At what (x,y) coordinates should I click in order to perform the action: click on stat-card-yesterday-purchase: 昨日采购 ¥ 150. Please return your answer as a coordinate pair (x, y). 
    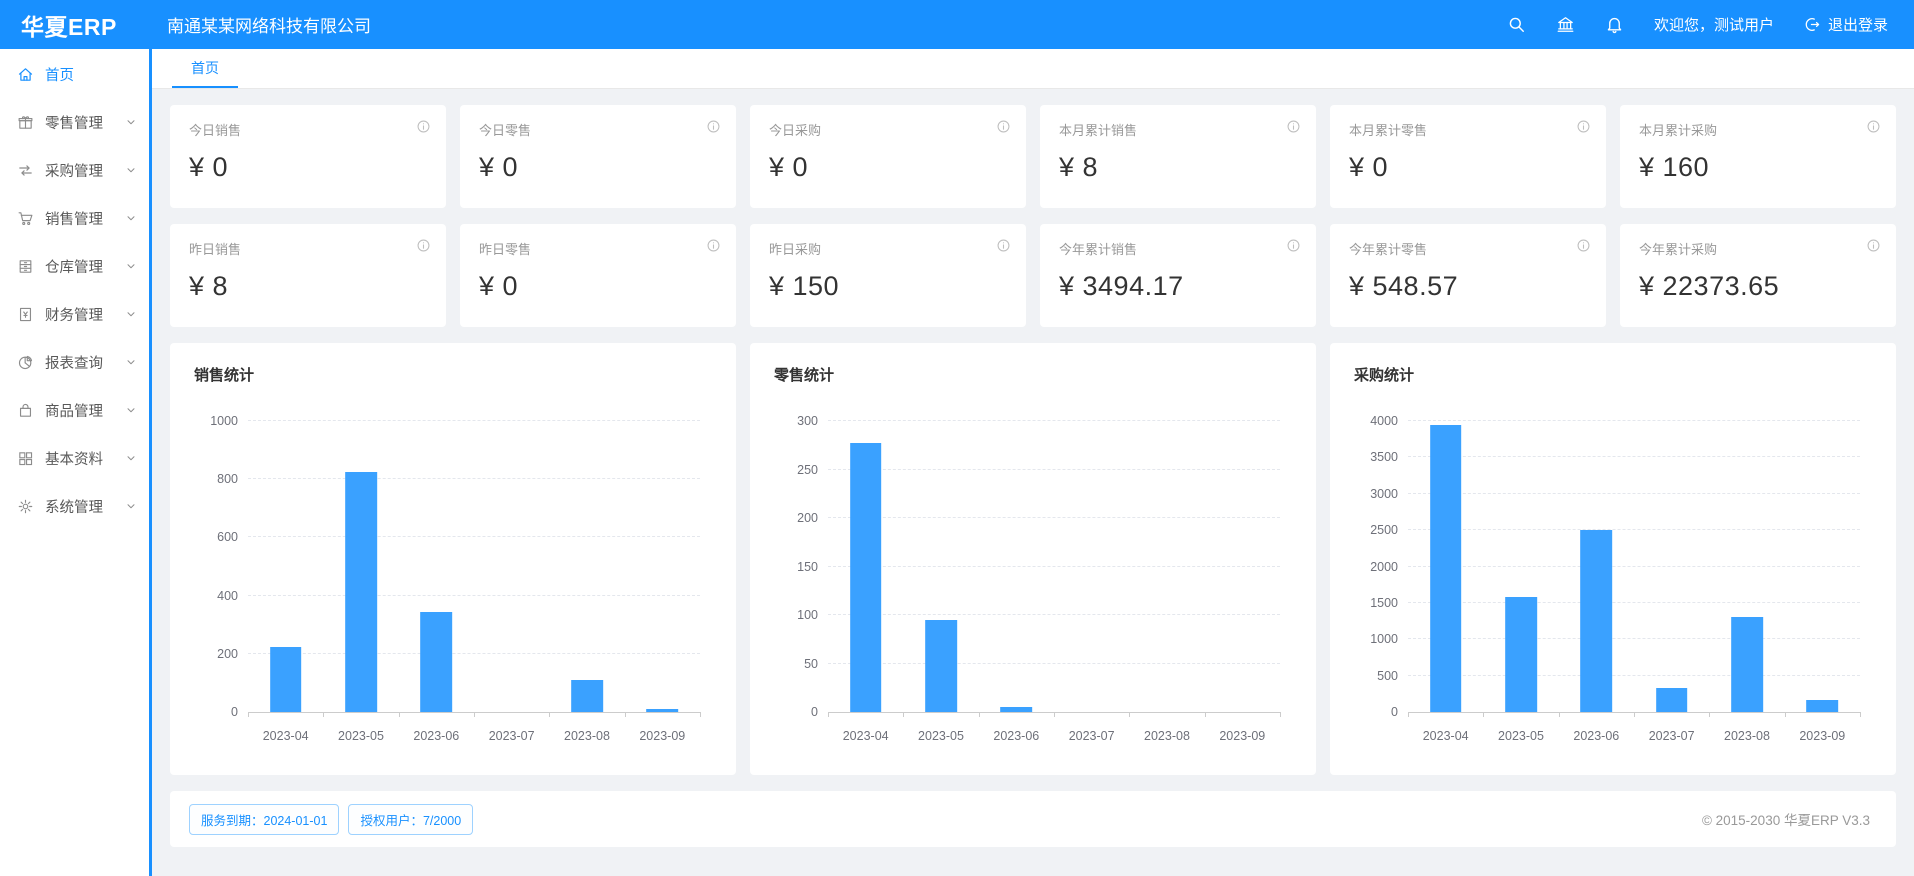
    Looking at the image, I should click on (888, 275).